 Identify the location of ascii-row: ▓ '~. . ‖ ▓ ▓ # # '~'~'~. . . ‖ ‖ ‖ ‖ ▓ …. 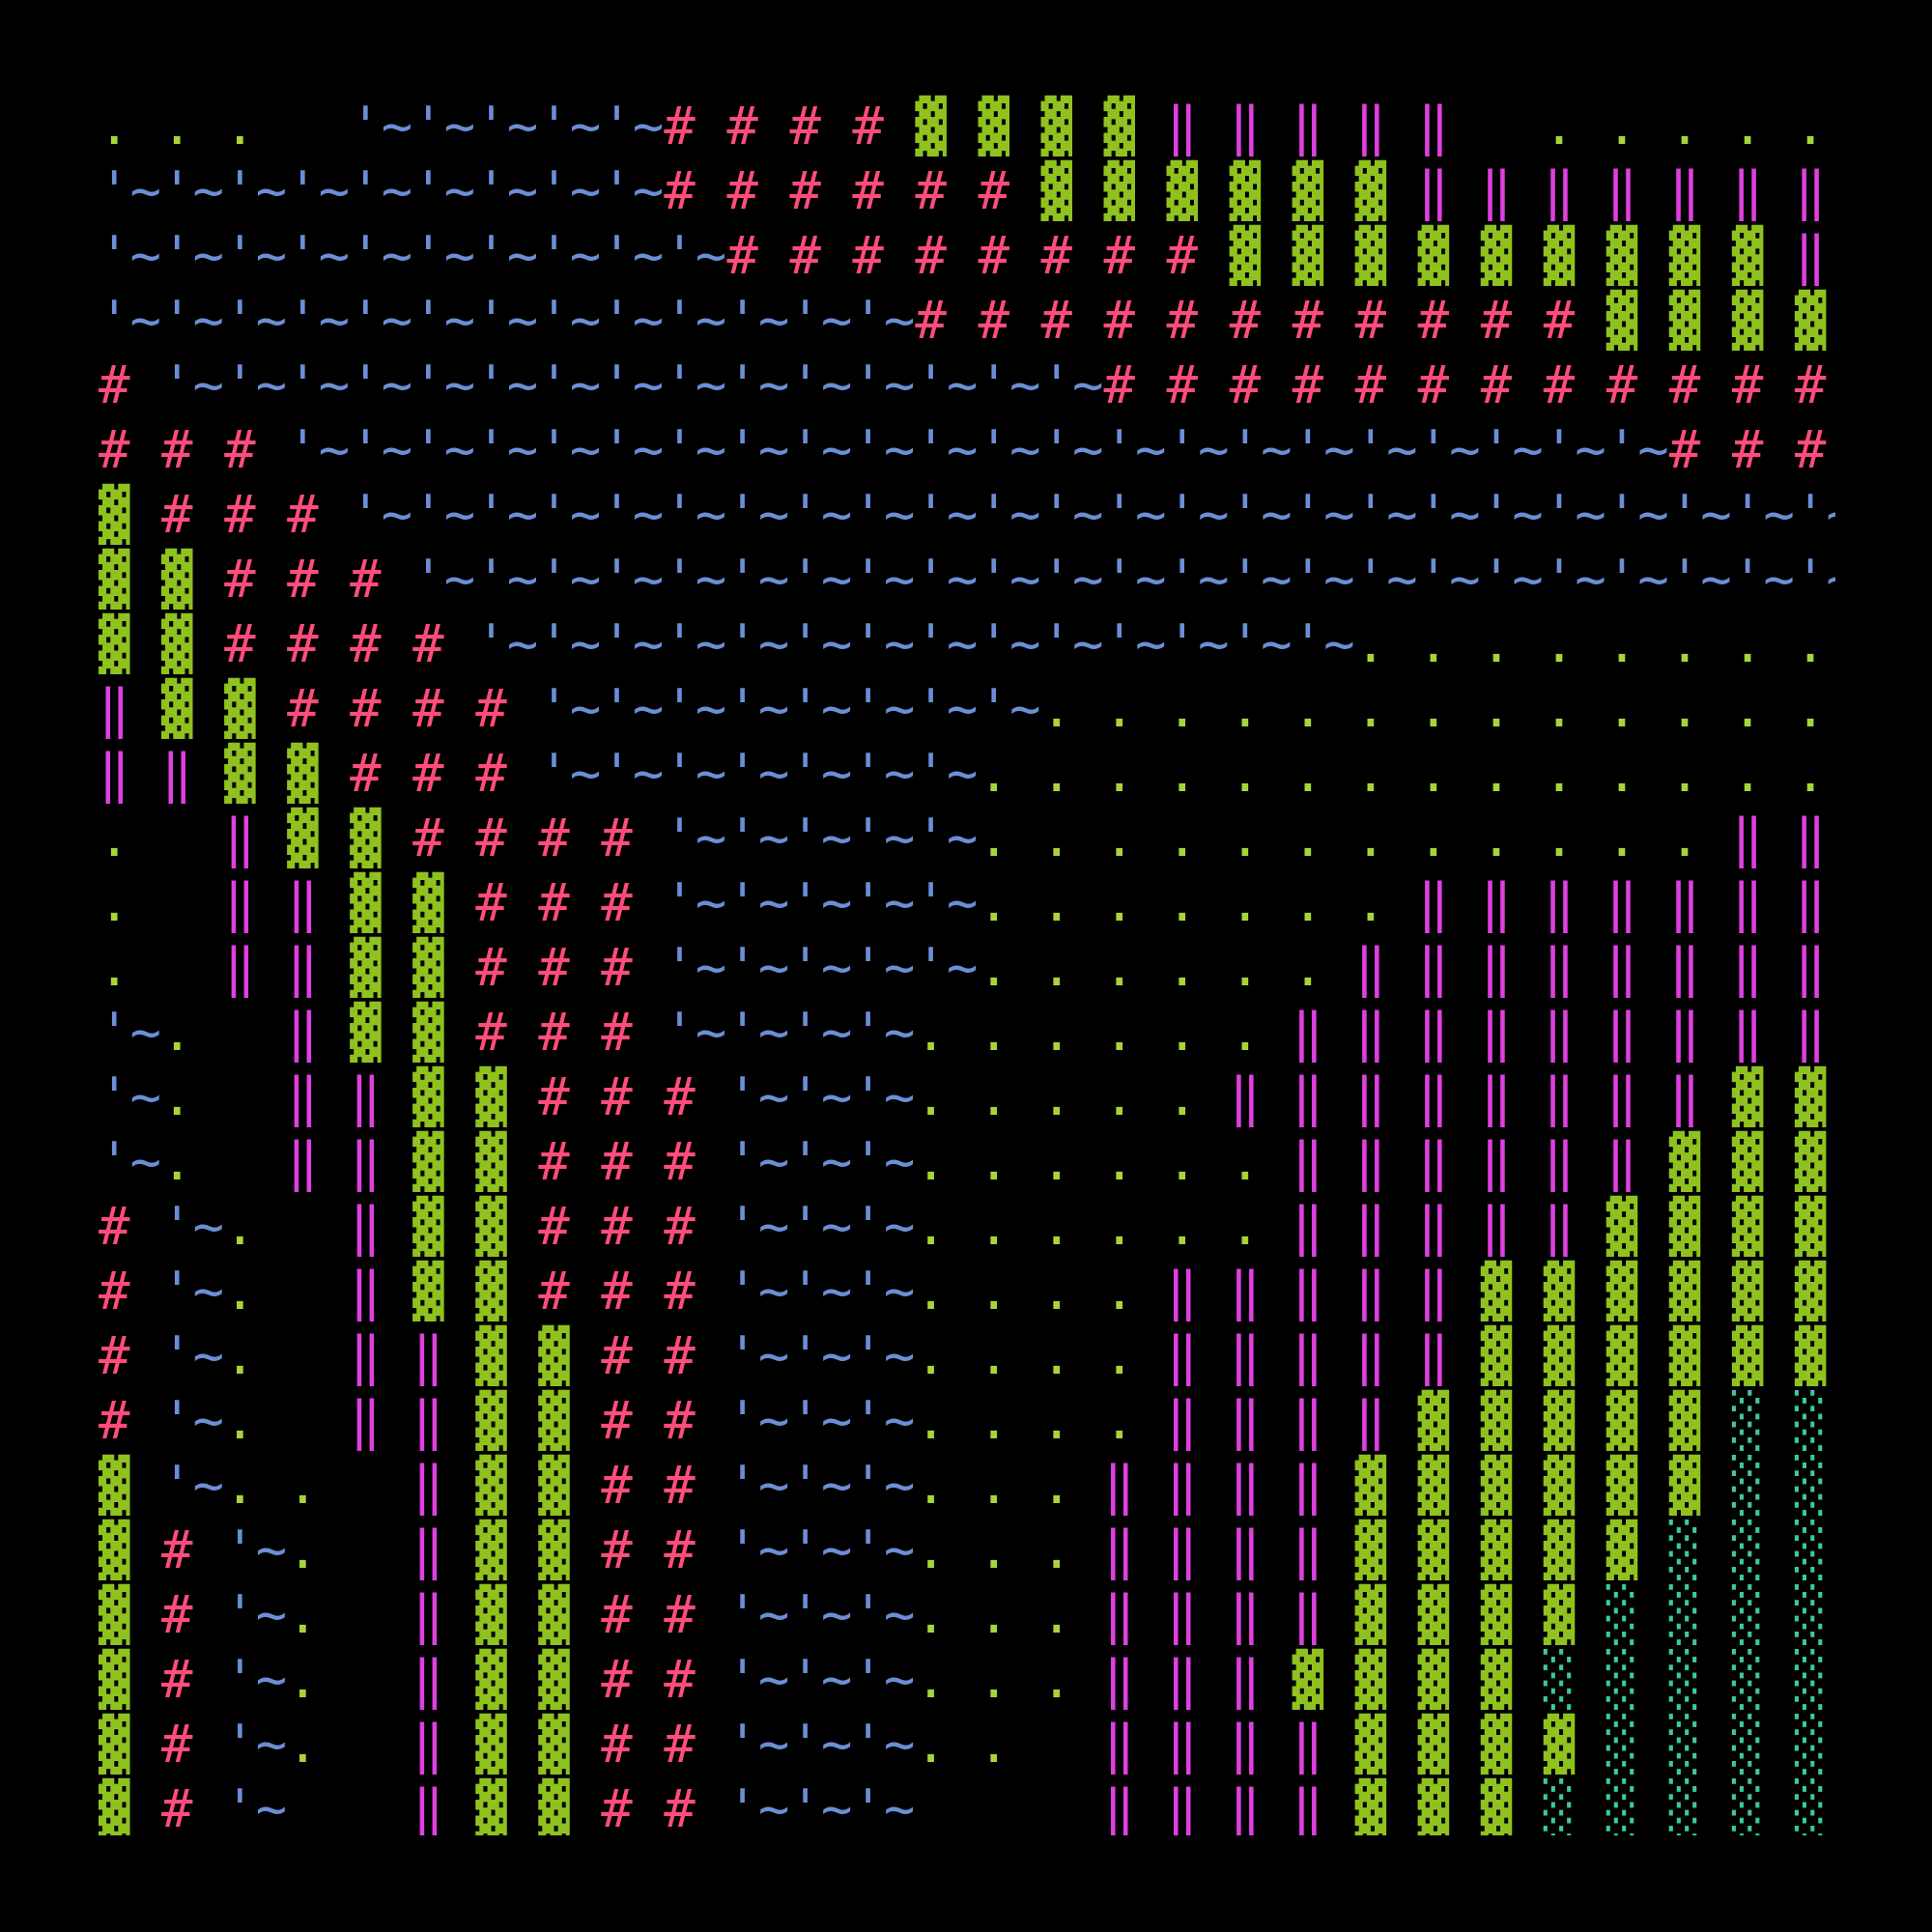
(967, 1485).